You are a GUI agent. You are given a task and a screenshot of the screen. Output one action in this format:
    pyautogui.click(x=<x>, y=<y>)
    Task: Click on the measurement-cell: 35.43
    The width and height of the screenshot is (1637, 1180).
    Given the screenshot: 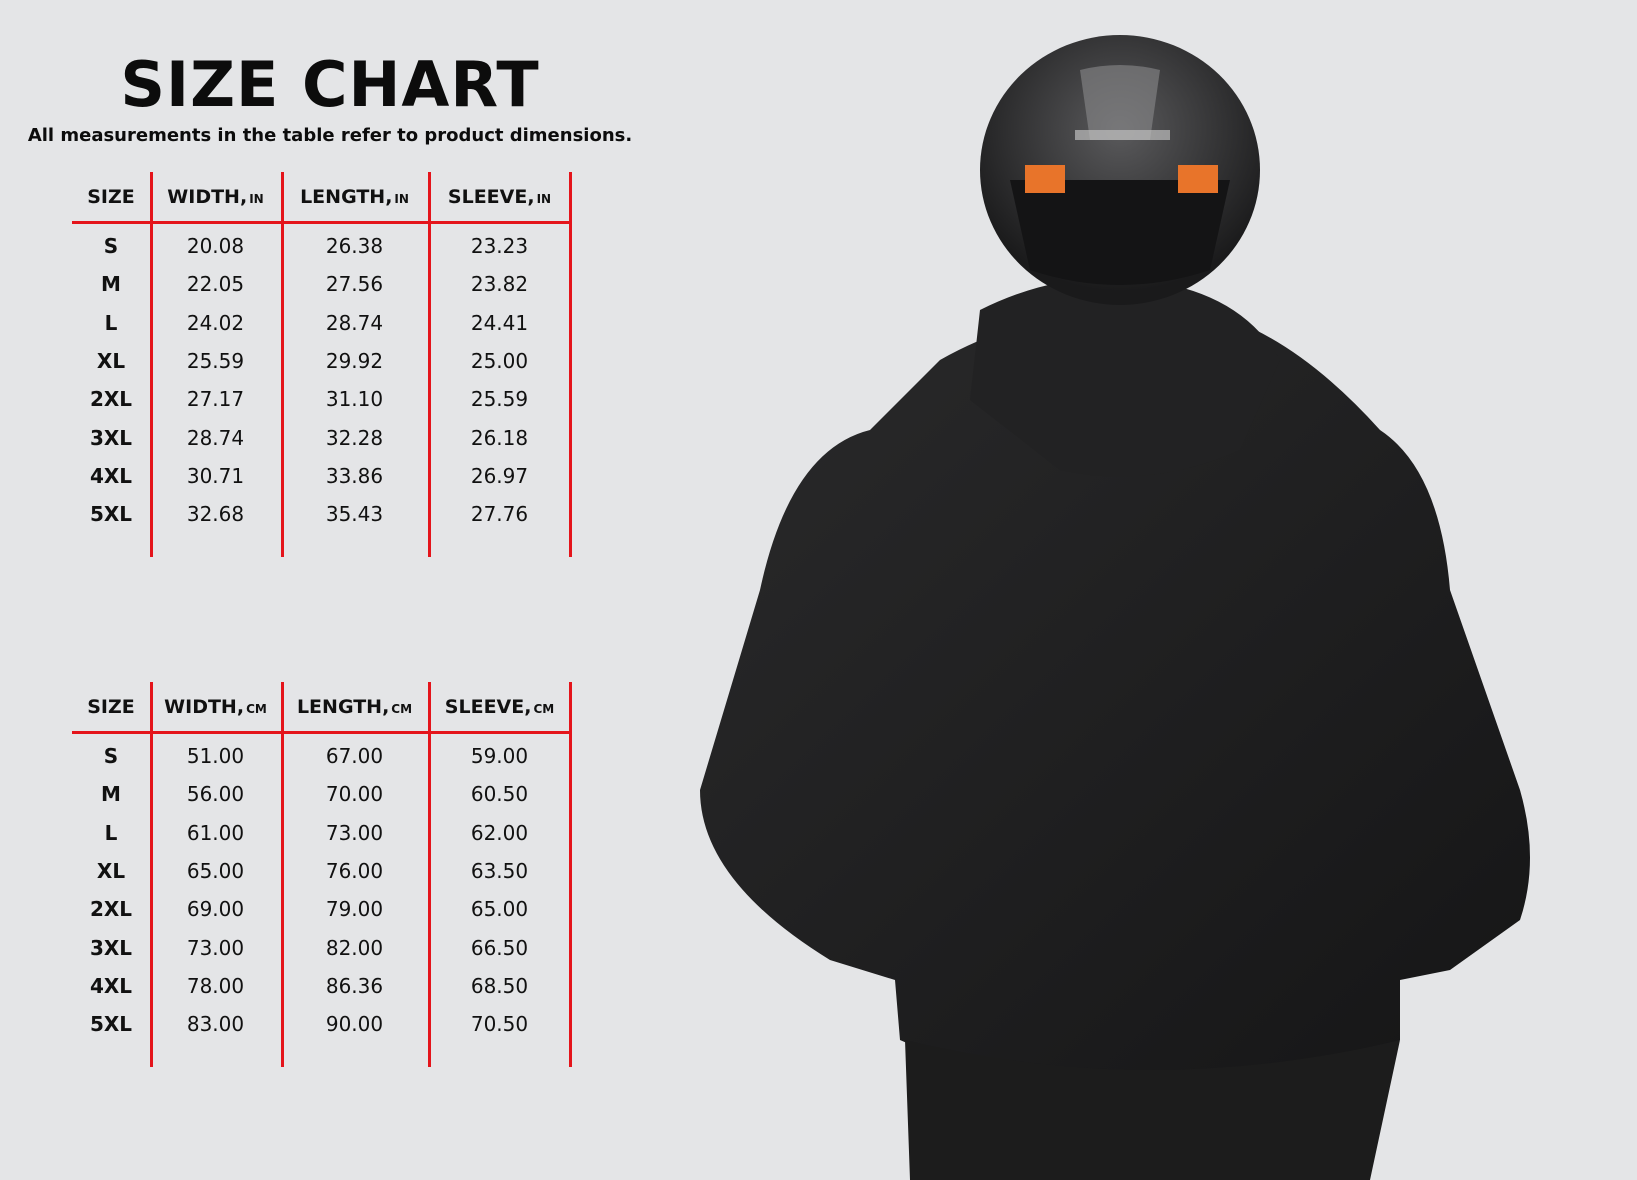 What is the action you would take?
    pyautogui.click(x=354, y=514)
    